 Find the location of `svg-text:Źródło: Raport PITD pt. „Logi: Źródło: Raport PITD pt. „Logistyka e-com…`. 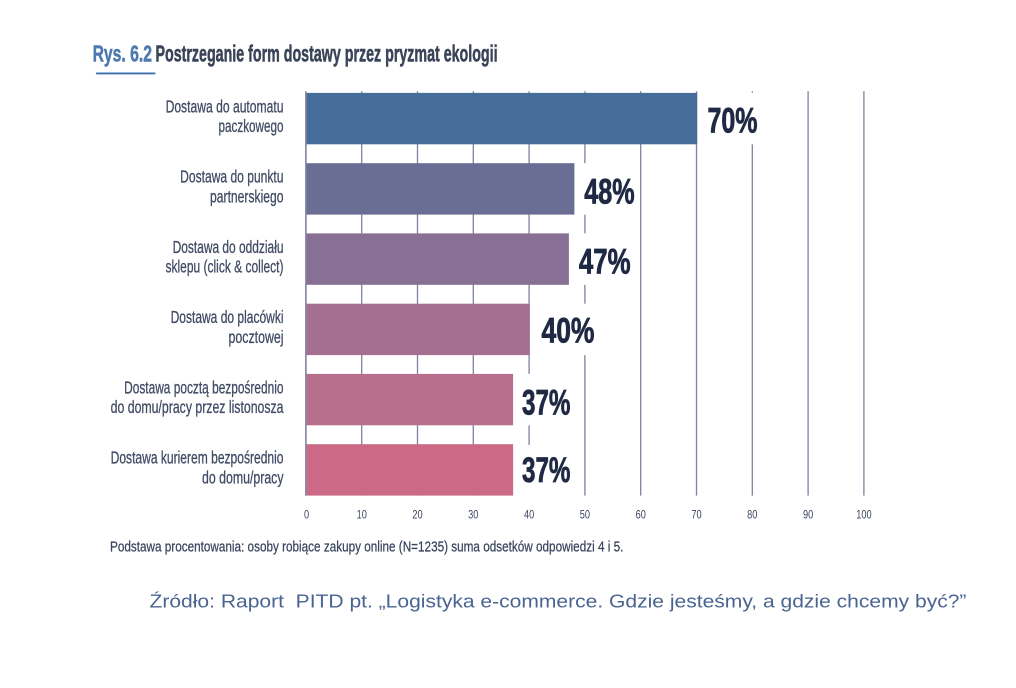

svg-text:Źródło: Raport PITD pt. „Logi: Źródło: Raport PITD pt. „Logistyka e-com… is located at coordinates (558, 601).